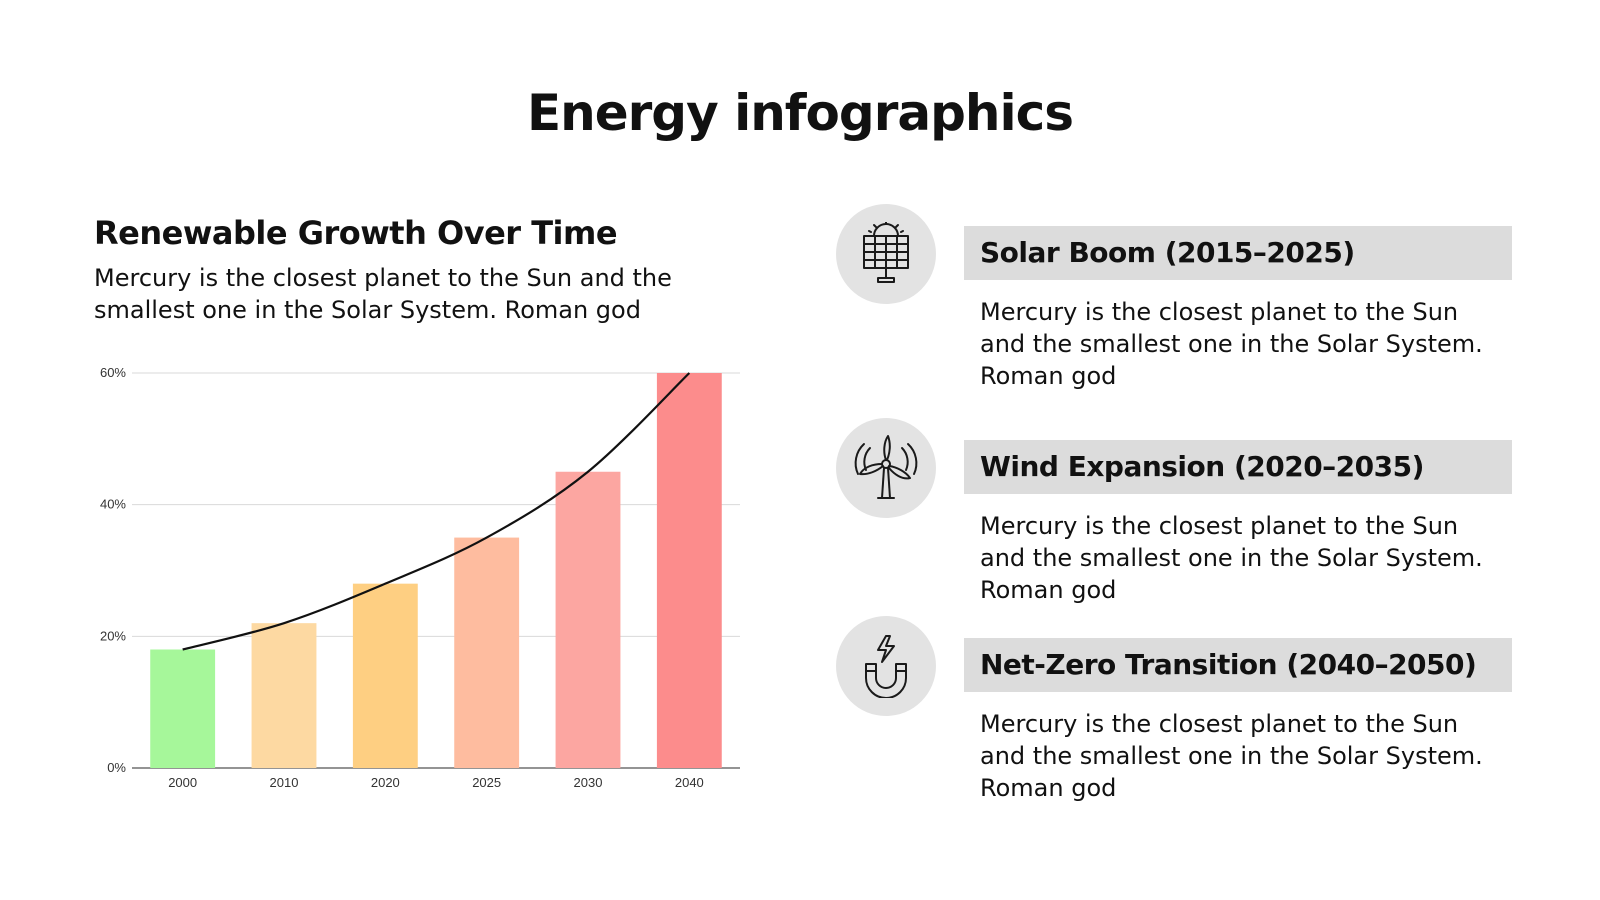 This screenshot has height=900, width=1600. I want to click on solar-panel-icon, so click(886, 252).